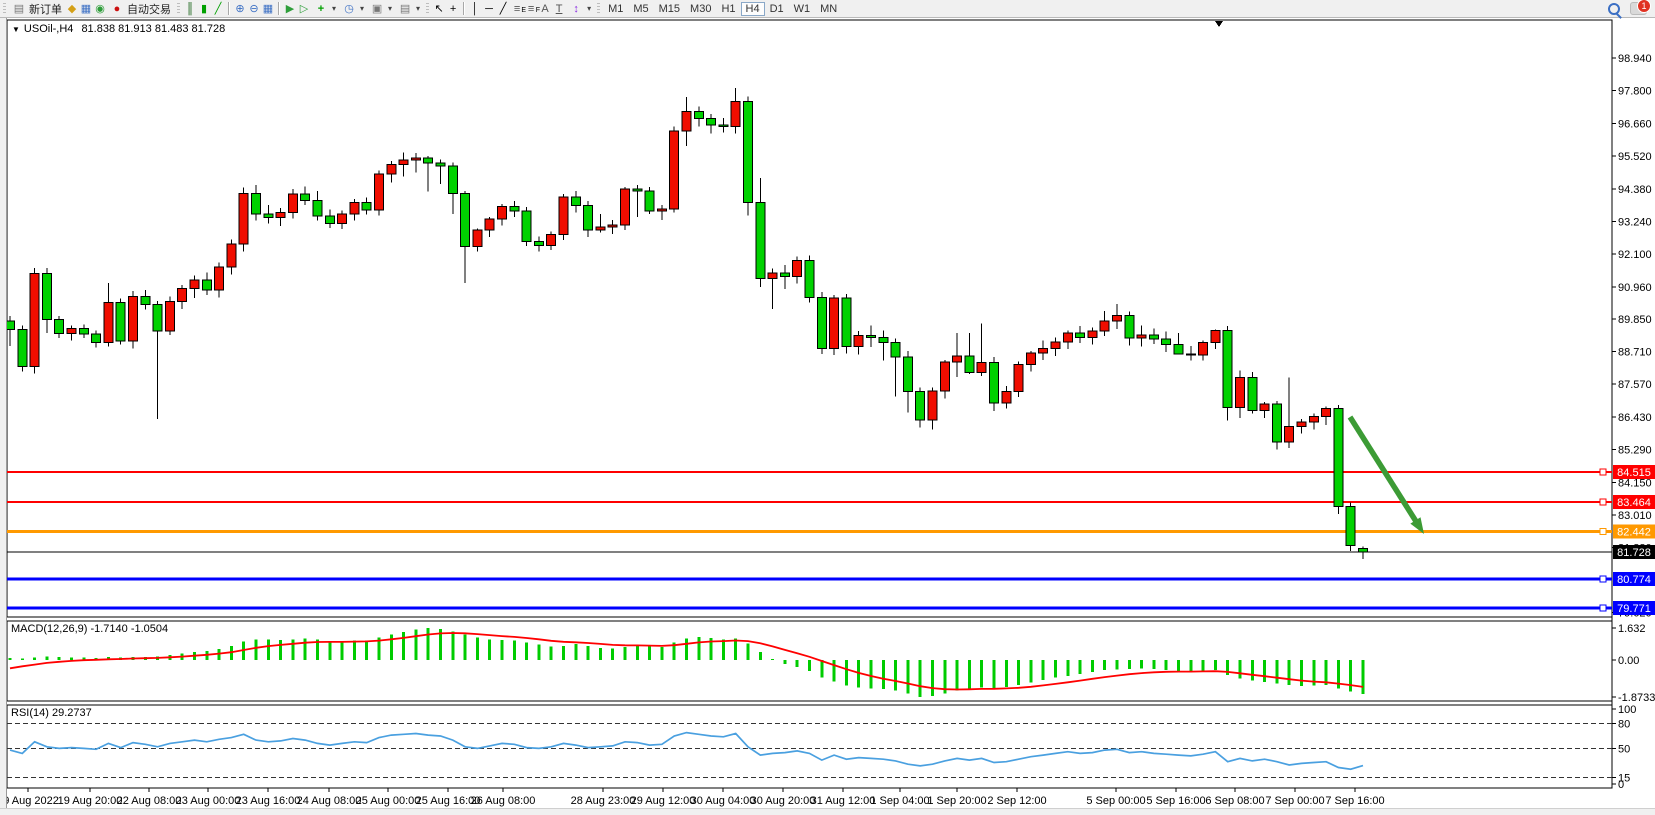  What do you see at coordinates (545, 9) in the screenshot?
I see `text-icon` at bounding box center [545, 9].